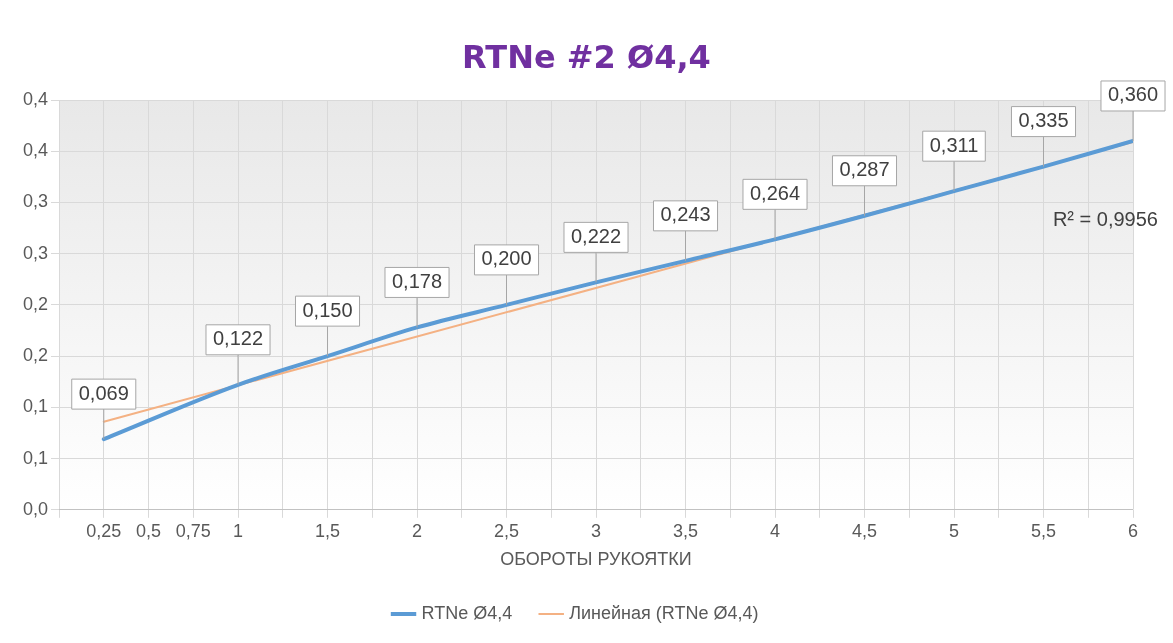 Image resolution: width=1173 pixels, height=643 pixels. What do you see at coordinates (417, 280) in the screenshot?
I see `data-label: 0,178` at bounding box center [417, 280].